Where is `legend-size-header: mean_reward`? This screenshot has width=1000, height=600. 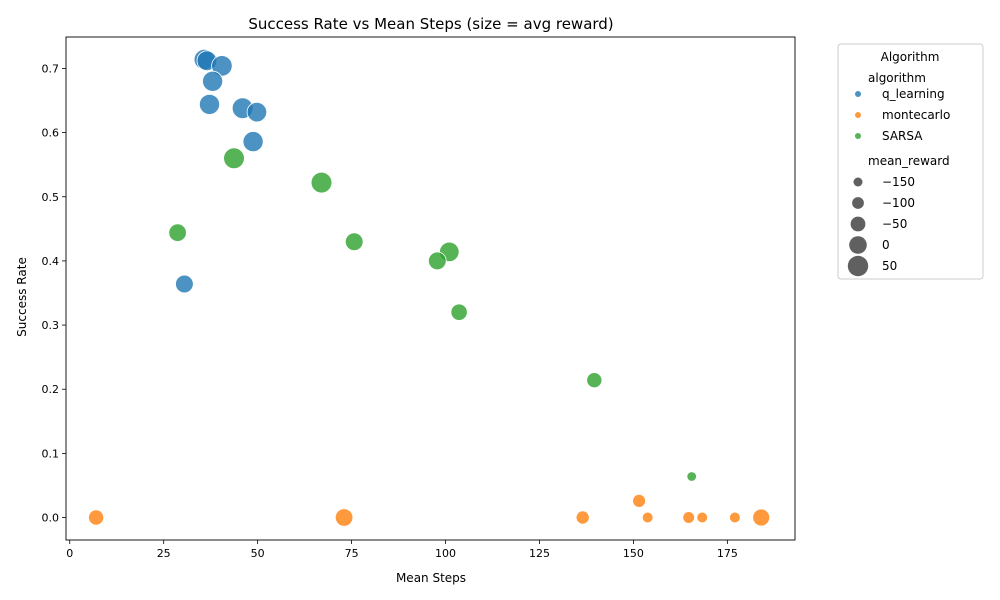 legend-size-header: mean_reward is located at coordinates (909, 161).